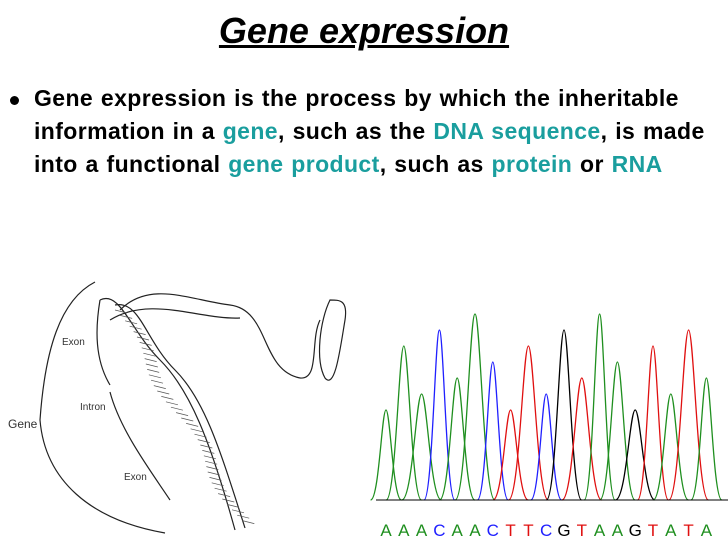  I want to click on text-run: or, so click(592, 164).